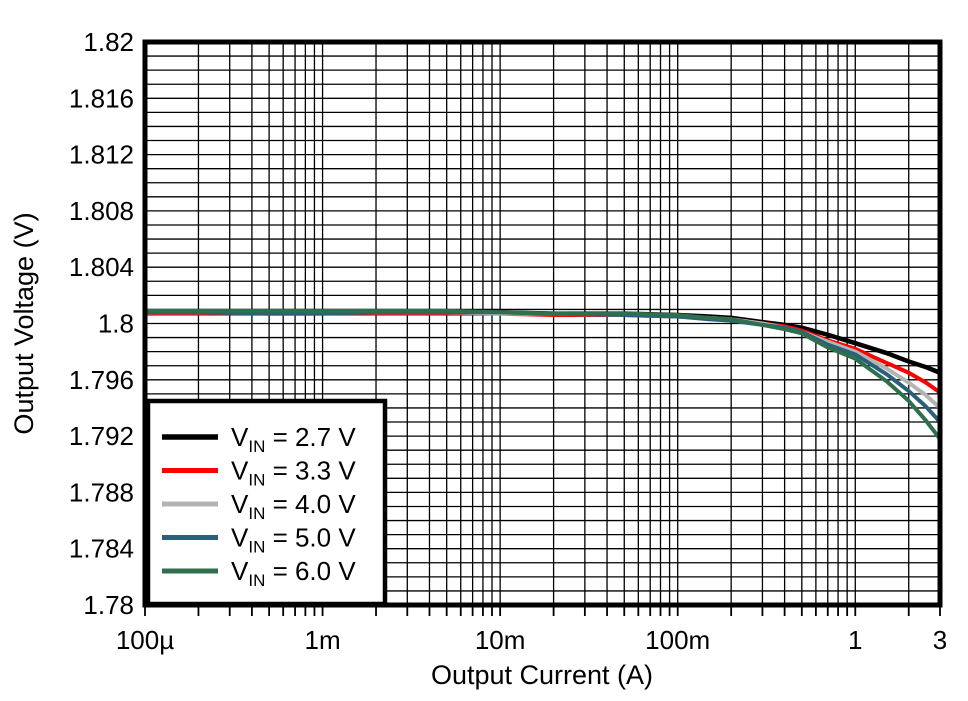  Describe the element at coordinates (293, 506) in the screenshot. I see `legend-label: VIN = 4.0 V` at that location.